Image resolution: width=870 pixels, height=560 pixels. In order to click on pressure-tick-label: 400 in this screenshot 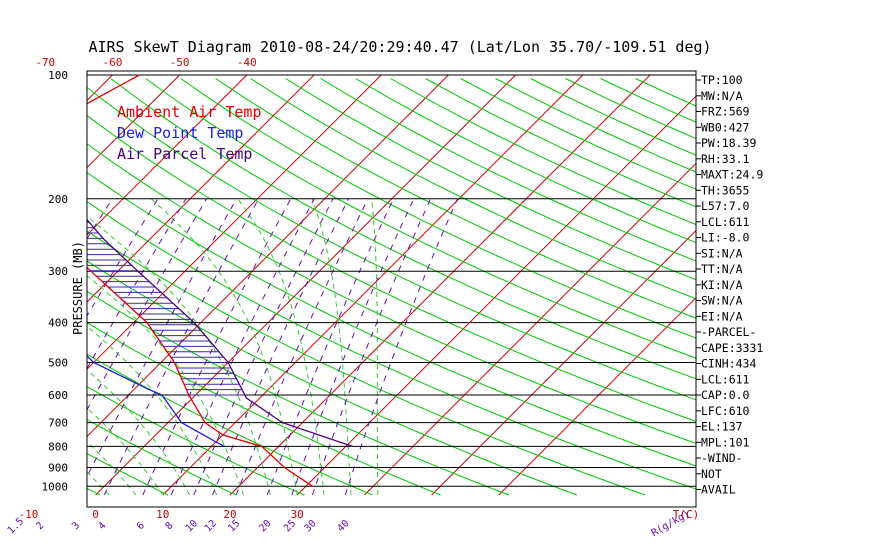, I will do `click(58, 323)`.